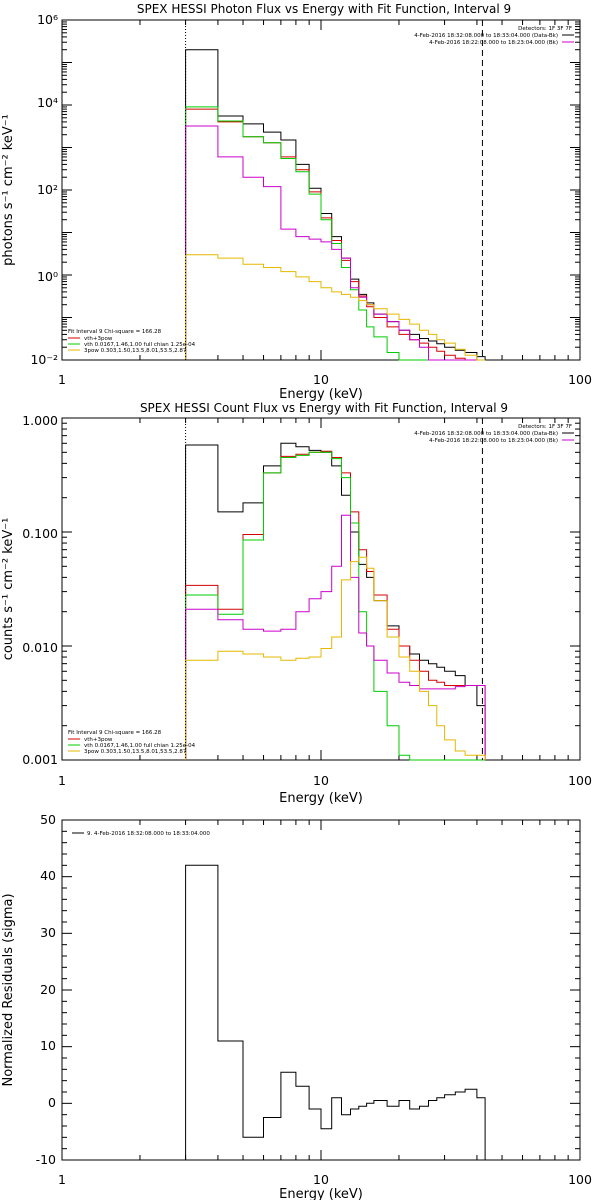 Image resolution: width=600 pixels, height=1200 pixels. Describe the element at coordinates (52, 1102) in the screenshot. I see `residual-ytick-1: 0` at that location.